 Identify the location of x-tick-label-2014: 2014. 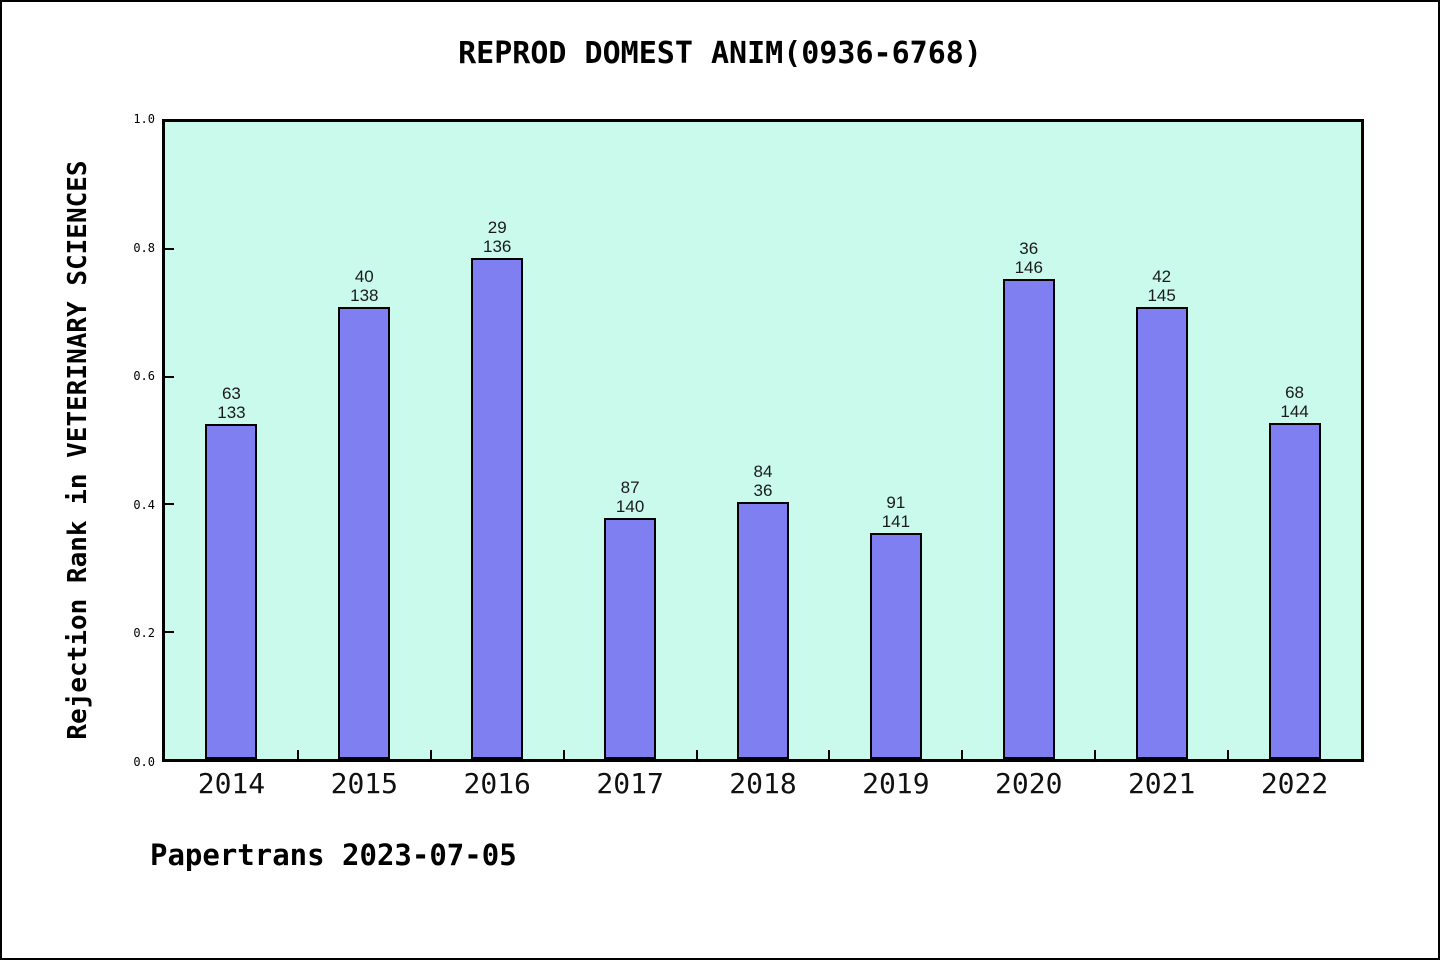
(231, 783).